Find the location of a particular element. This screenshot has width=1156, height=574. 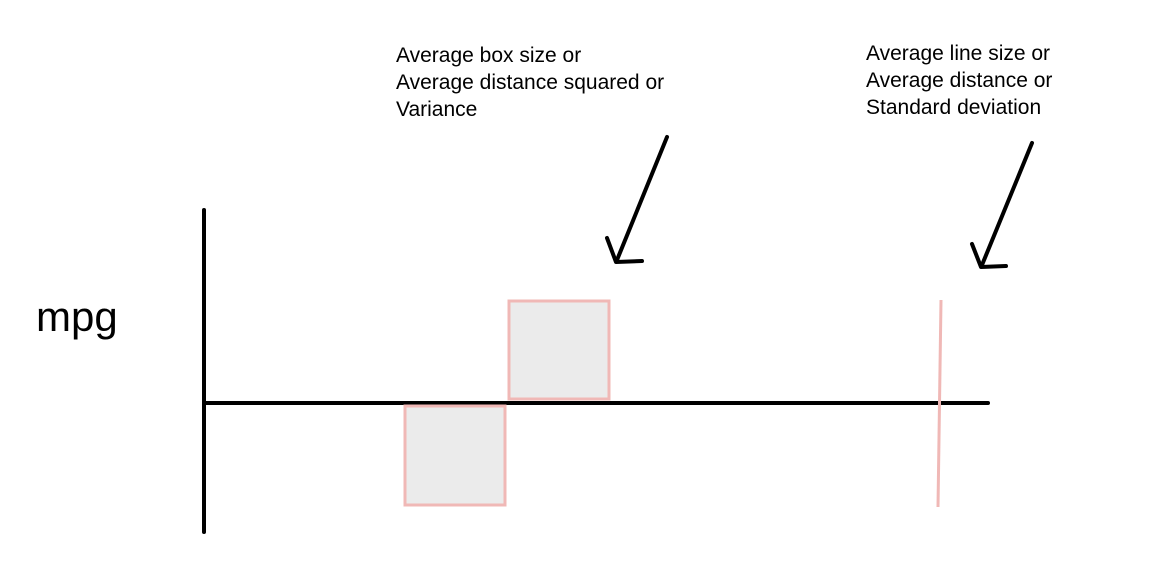

std-dev-annotation-line: Standard deviation is located at coordinates (954, 107).